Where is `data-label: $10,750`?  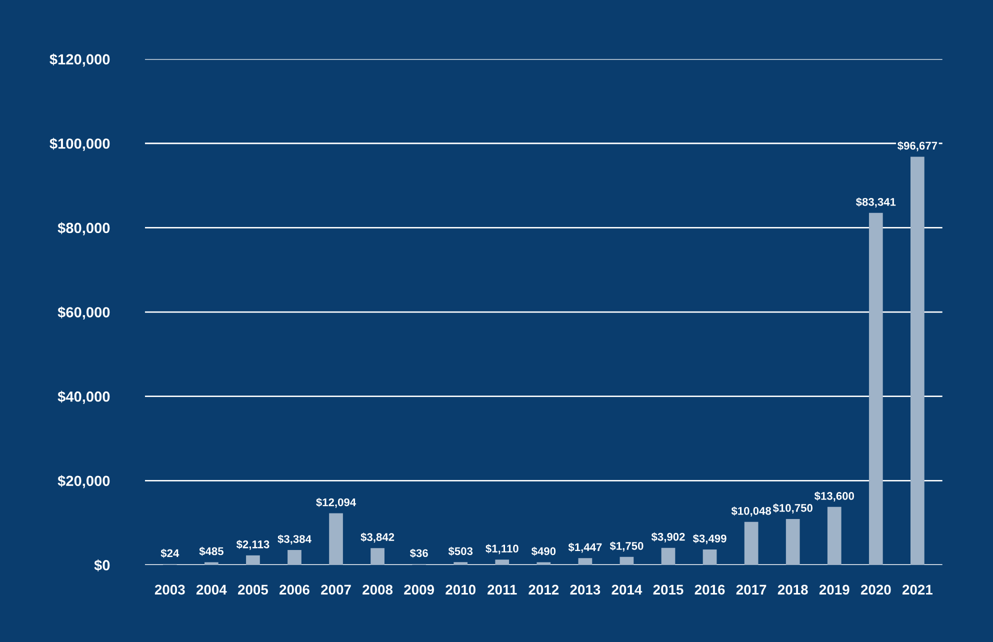 data-label: $10,750 is located at coordinates (792, 509).